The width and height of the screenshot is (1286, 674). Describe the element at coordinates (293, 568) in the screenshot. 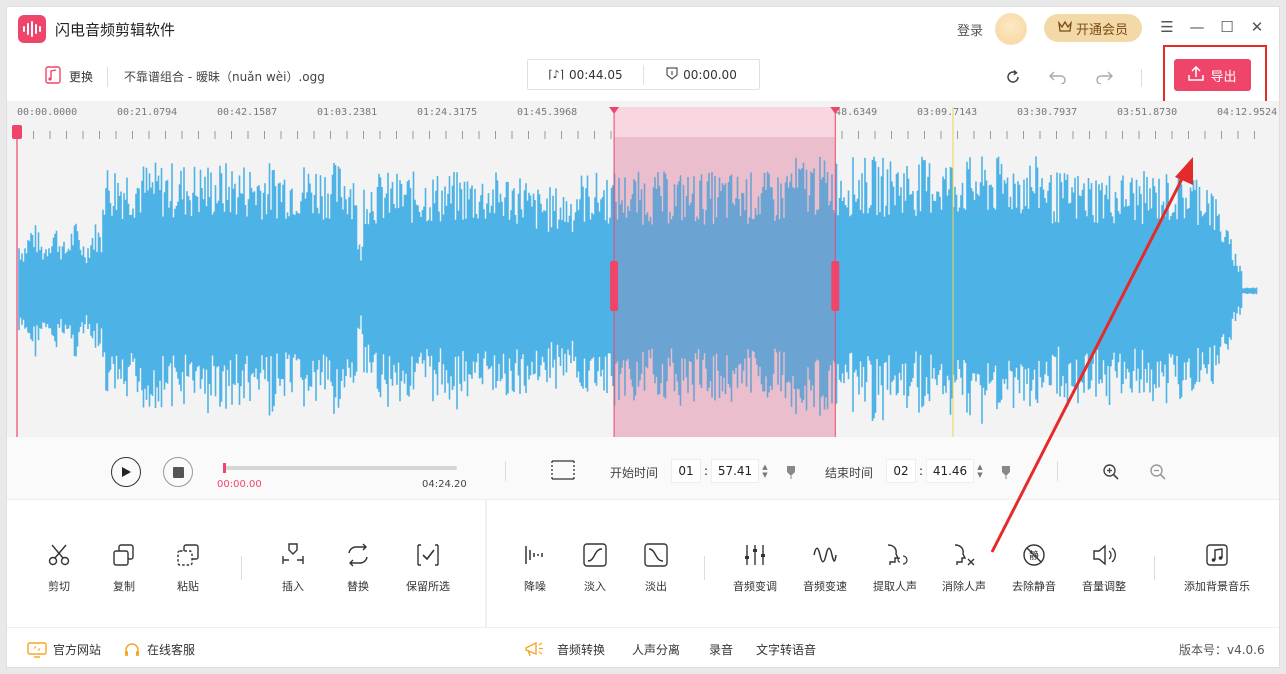

I see `tool-insert: 插入` at that location.